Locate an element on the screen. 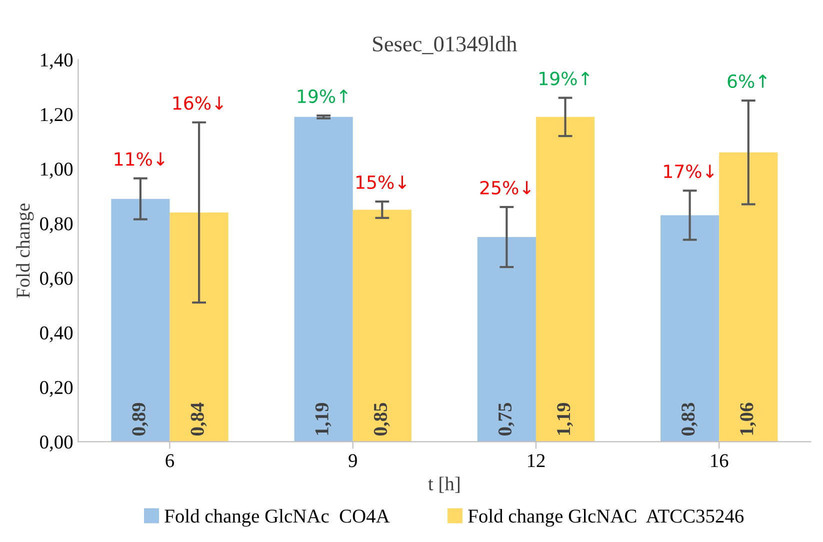 The image size is (823, 542). y-tick-label: 1,00 is located at coordinates (57, 170).